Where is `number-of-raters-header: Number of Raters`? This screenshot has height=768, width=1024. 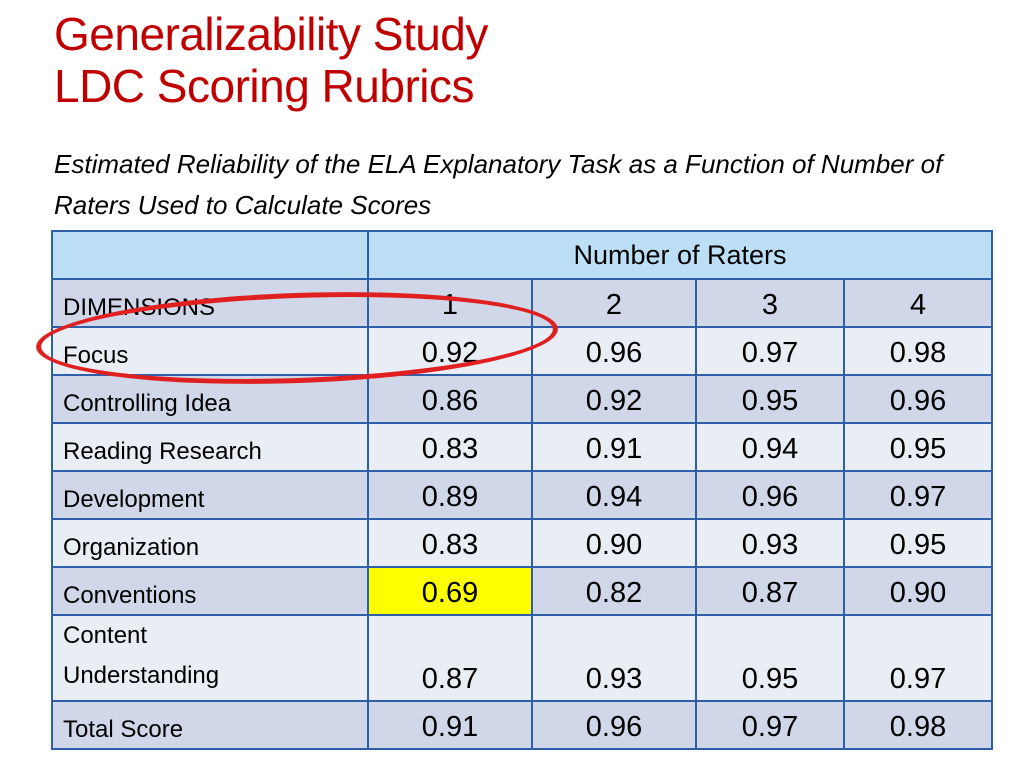
number-of-raters-header: Number of Raters is located at coordinates (680, 255).